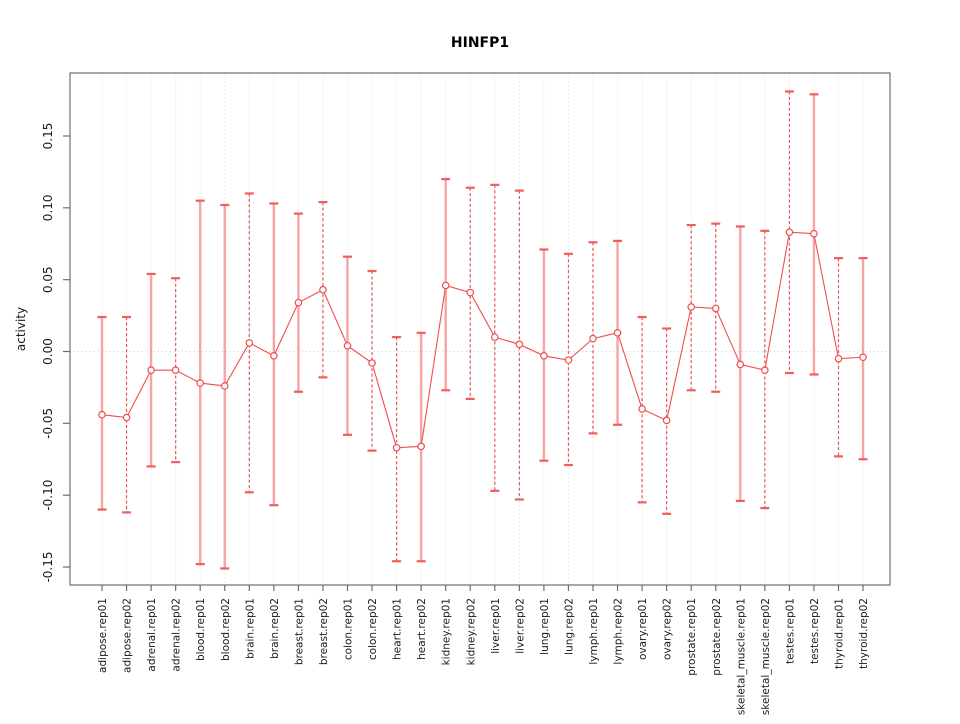  What do you see at coordinates (177, 635) in the screenshot?
I see `x-tick-label: adrenal.rep02` at bounding box center [177, 635].